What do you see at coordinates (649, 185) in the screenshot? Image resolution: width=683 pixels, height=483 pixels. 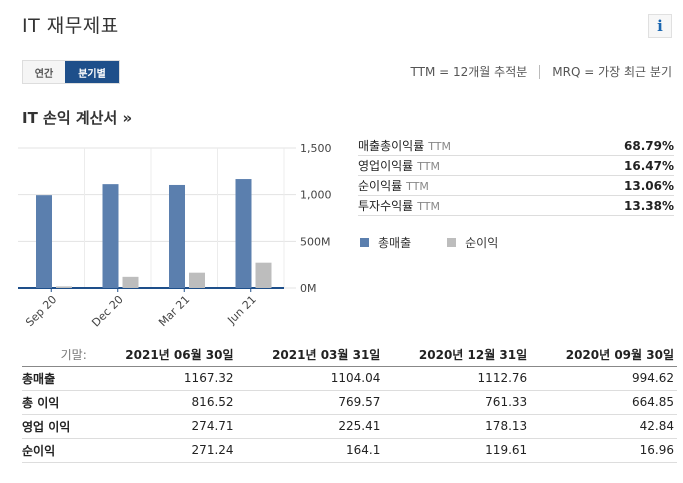 I see `ratio-value: 13.06%` at bounding box center [649, 185].